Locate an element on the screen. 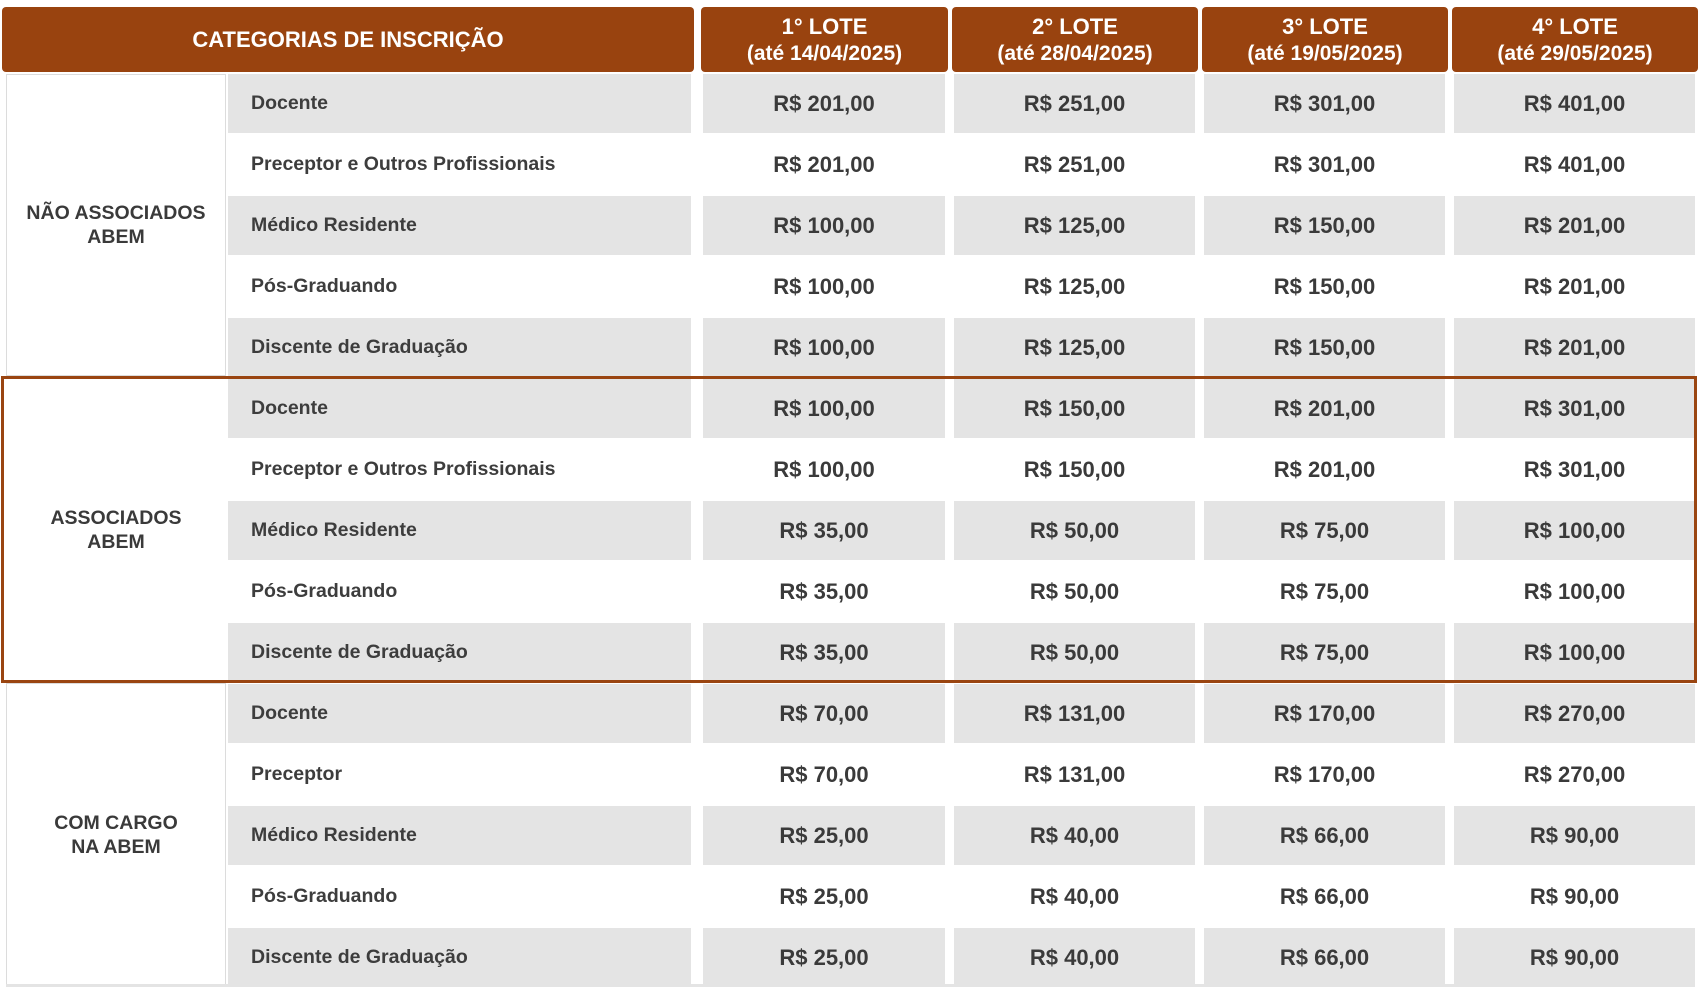 The height and width of the screenshot is (994, 1700). group-label-line1: COM CARGO is located at coordinates (116, 822).